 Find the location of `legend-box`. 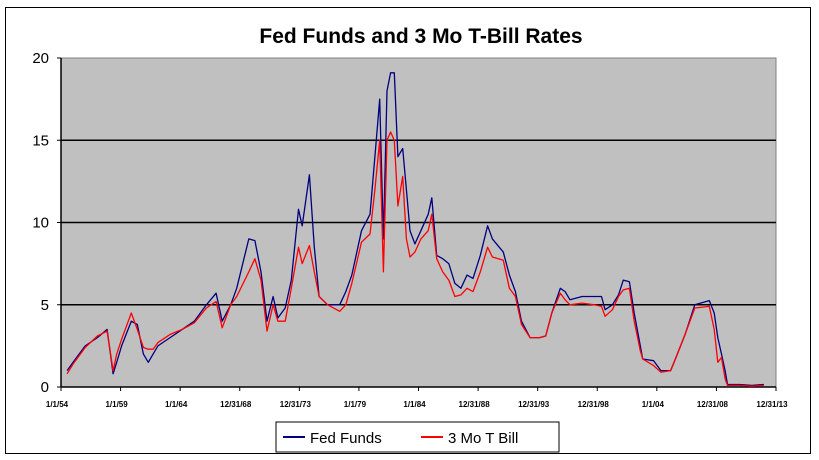

legend-box is located at coordinates (417, 437).